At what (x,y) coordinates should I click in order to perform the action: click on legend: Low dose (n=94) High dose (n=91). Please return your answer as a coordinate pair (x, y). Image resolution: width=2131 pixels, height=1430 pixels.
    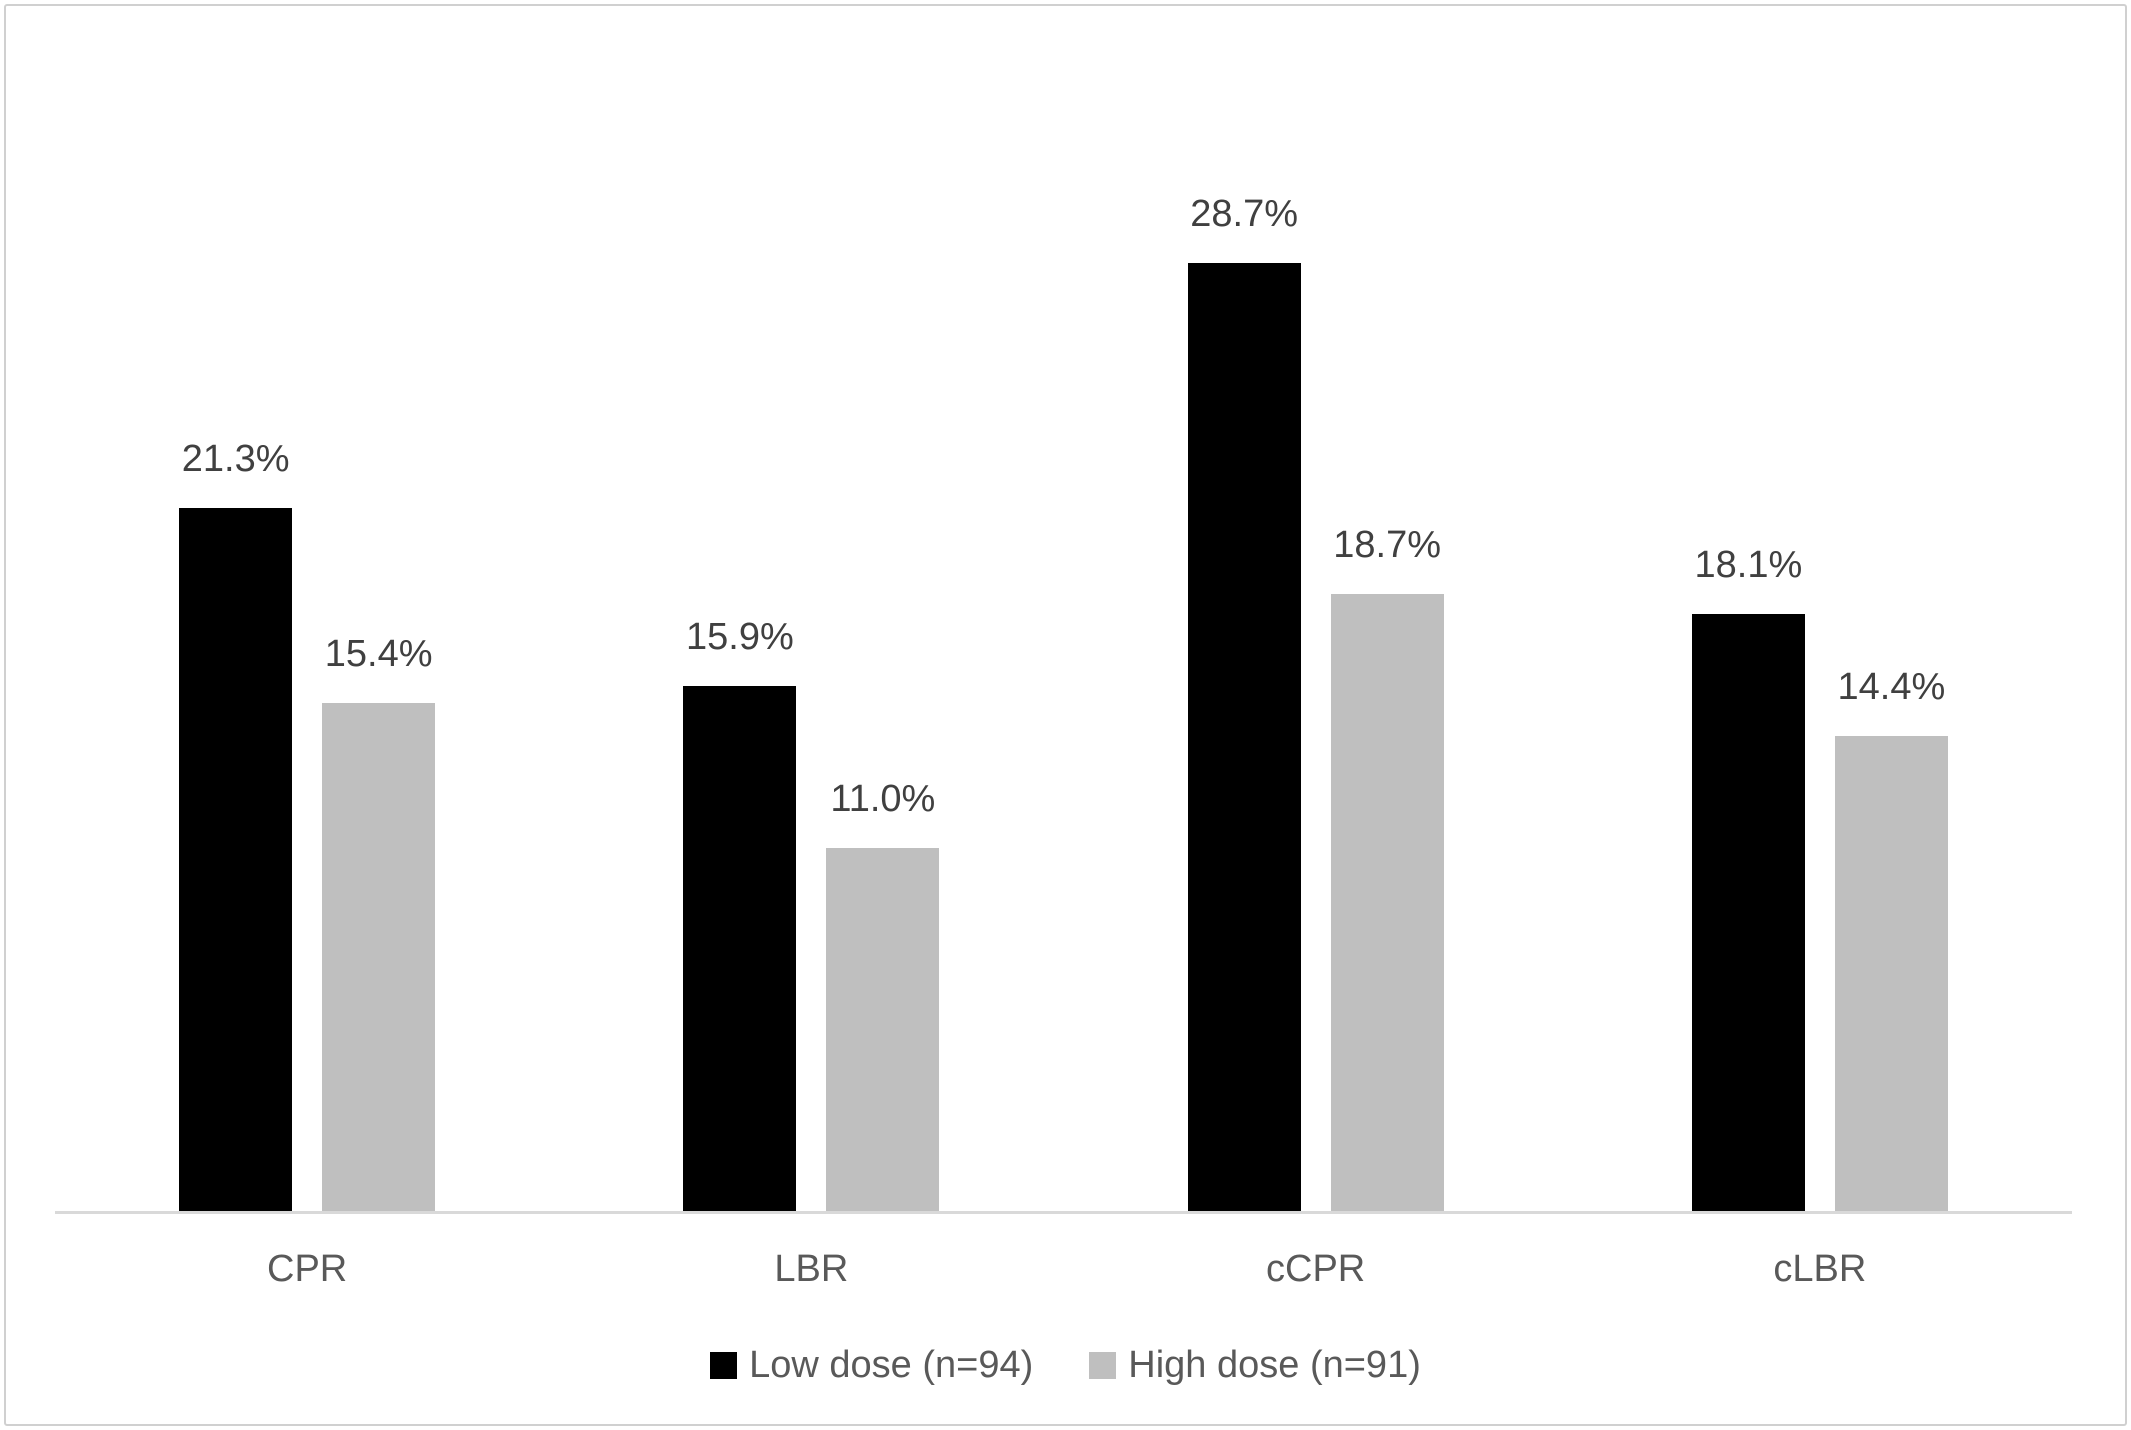
    Looking at the image, I should click on (1065, 1365).